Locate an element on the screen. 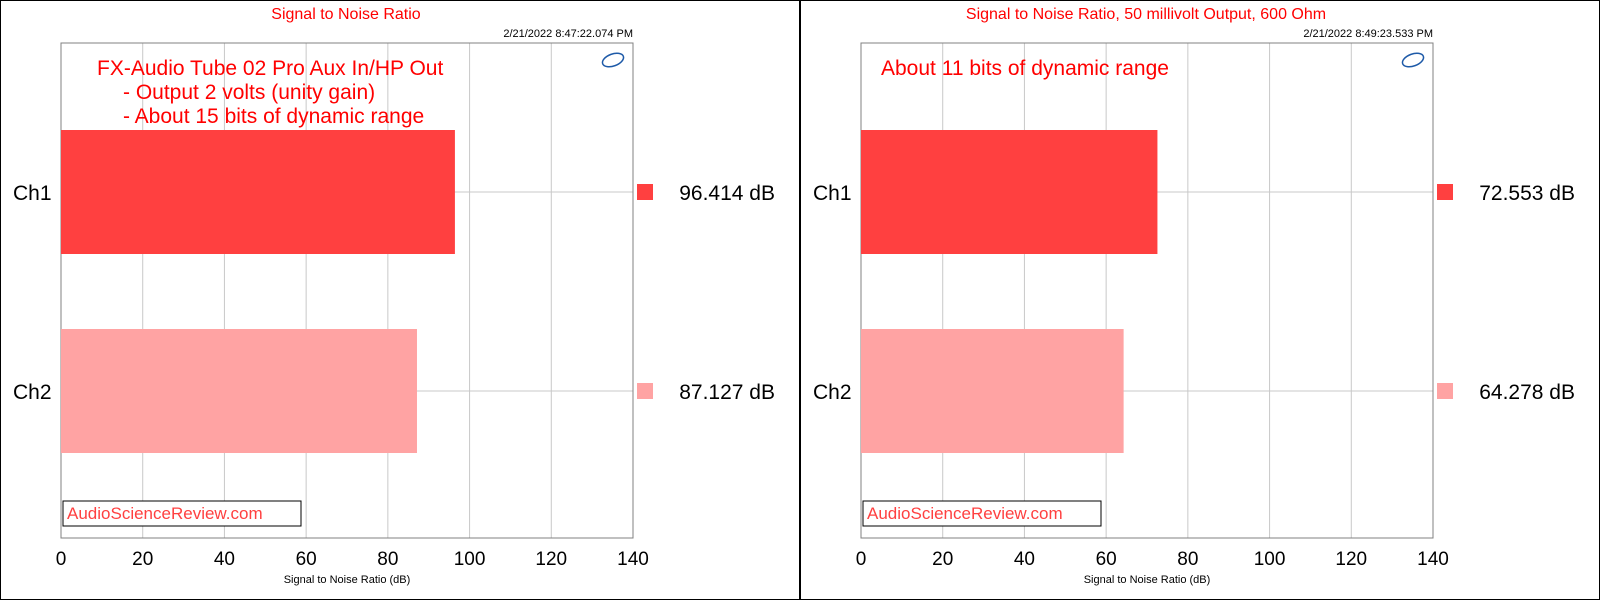  chart-timestamp: 2/21/2022 8:47:22.074 PM is located at coordinates (568, 34).